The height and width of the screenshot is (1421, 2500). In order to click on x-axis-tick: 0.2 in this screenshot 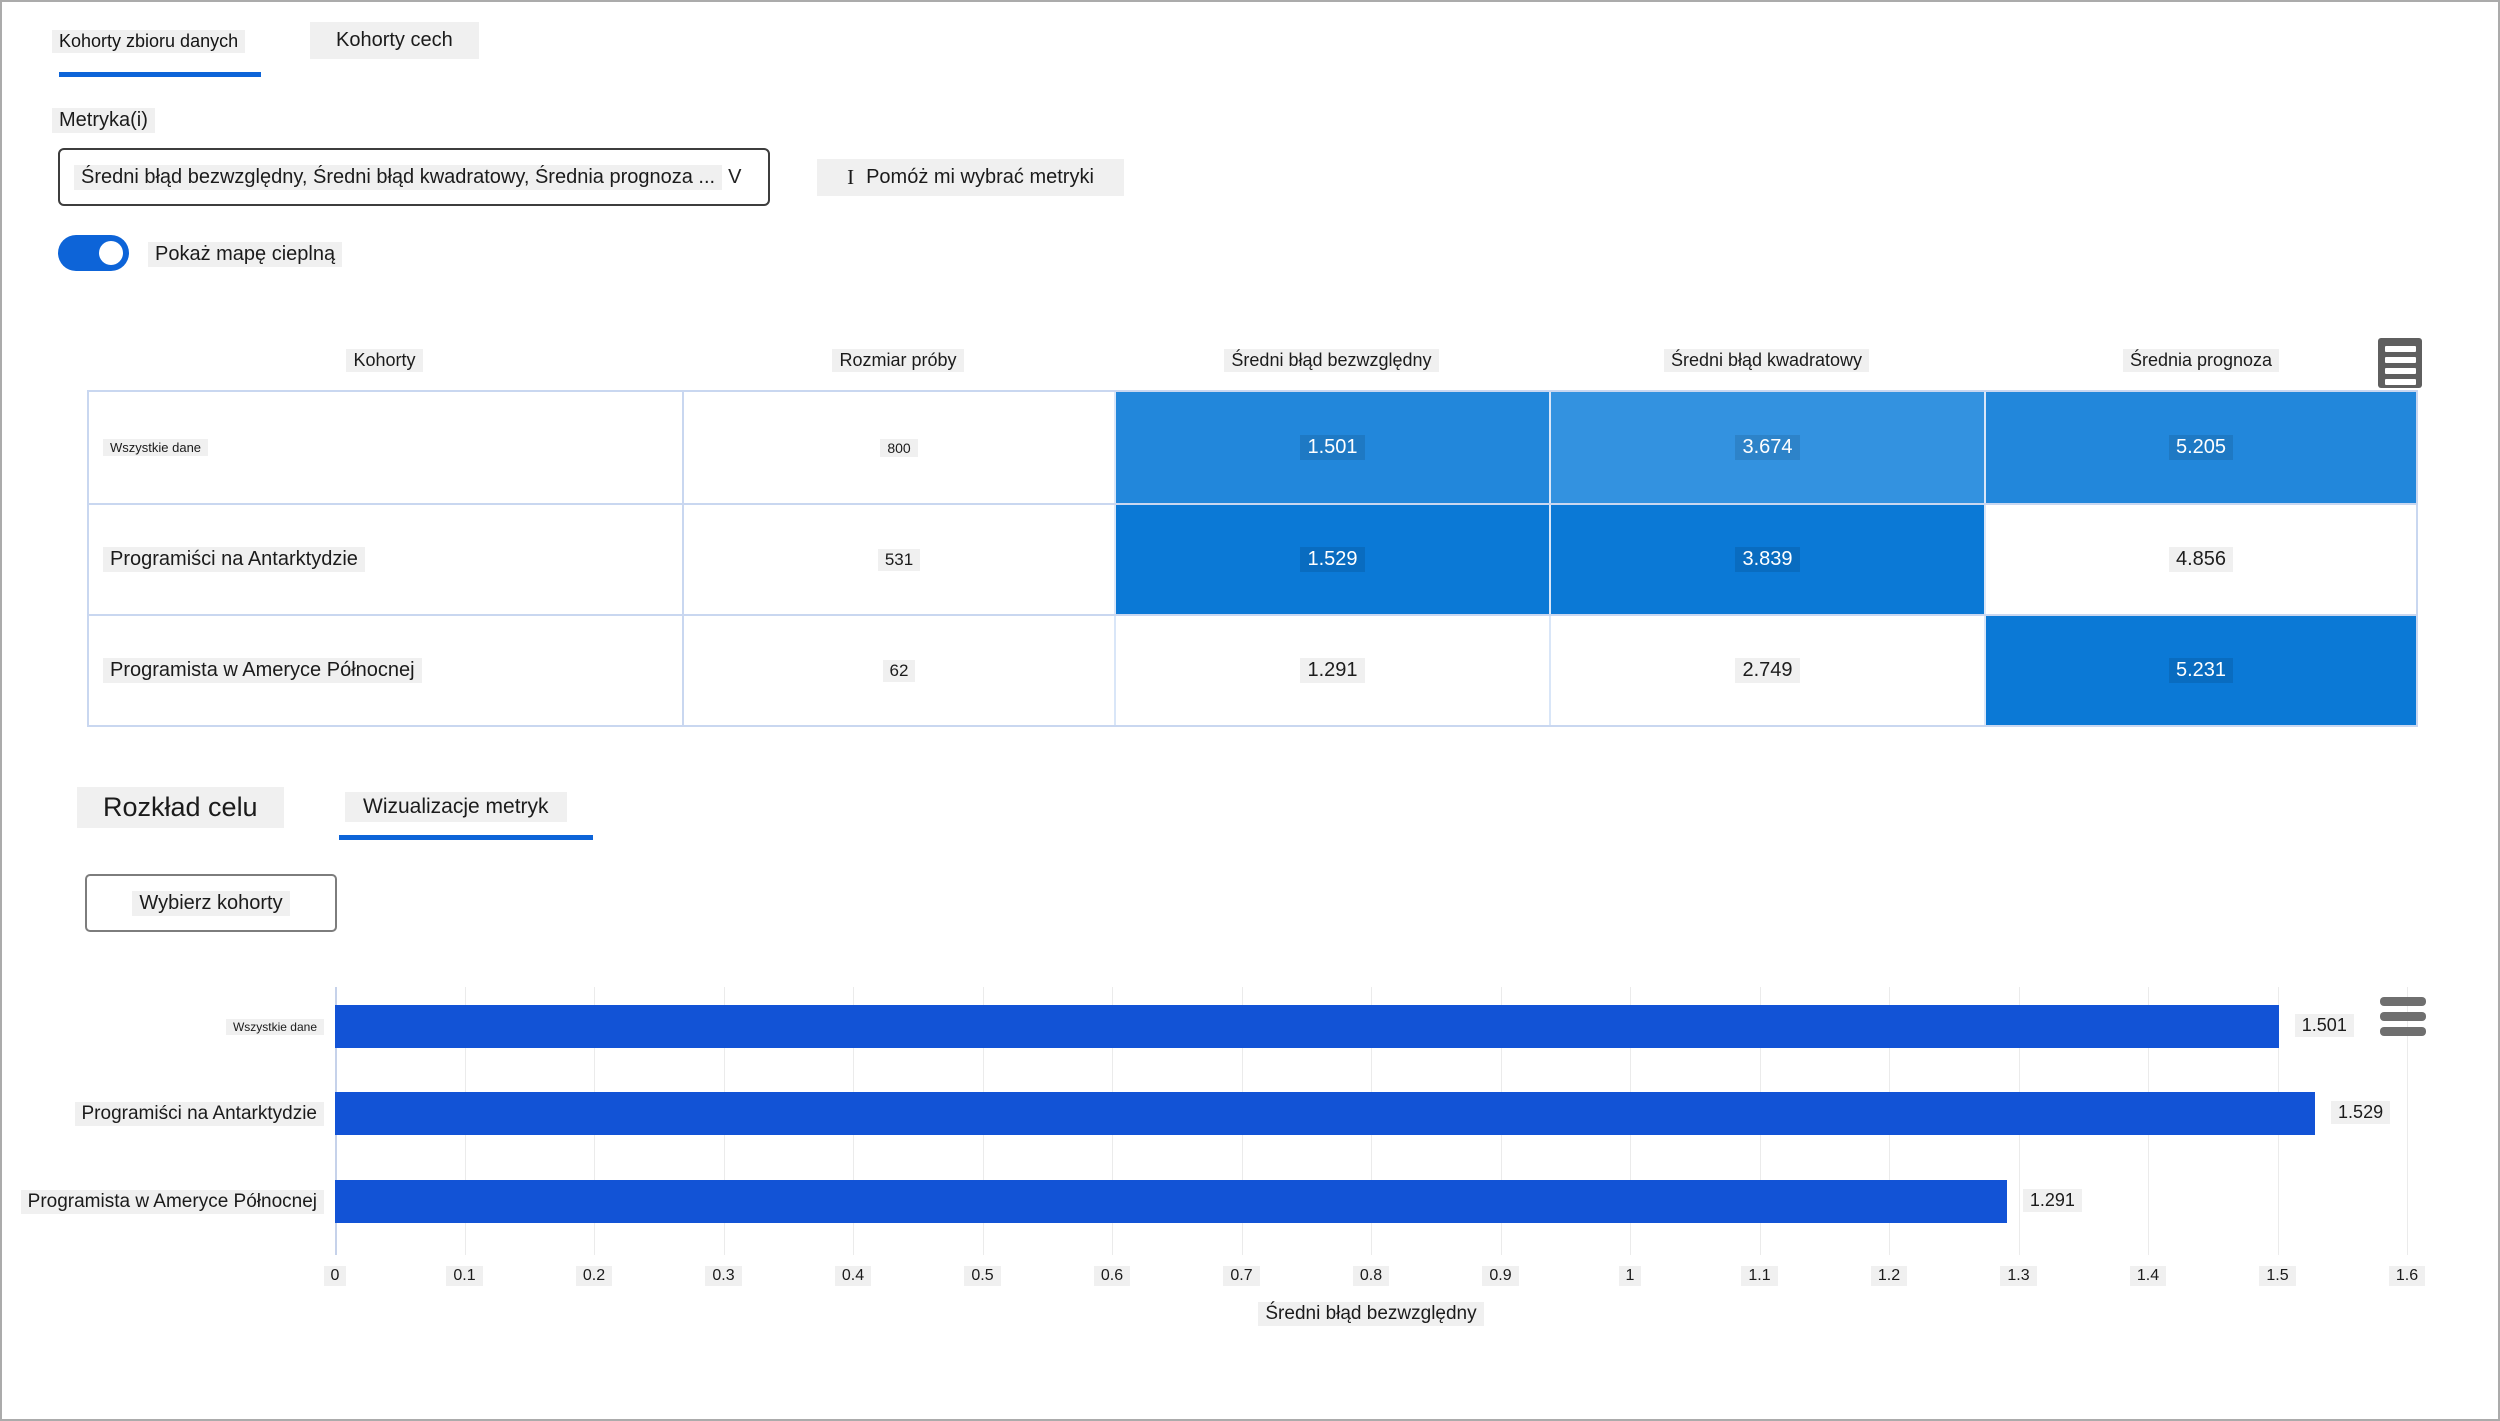, I will do `click(594, 1276)`.